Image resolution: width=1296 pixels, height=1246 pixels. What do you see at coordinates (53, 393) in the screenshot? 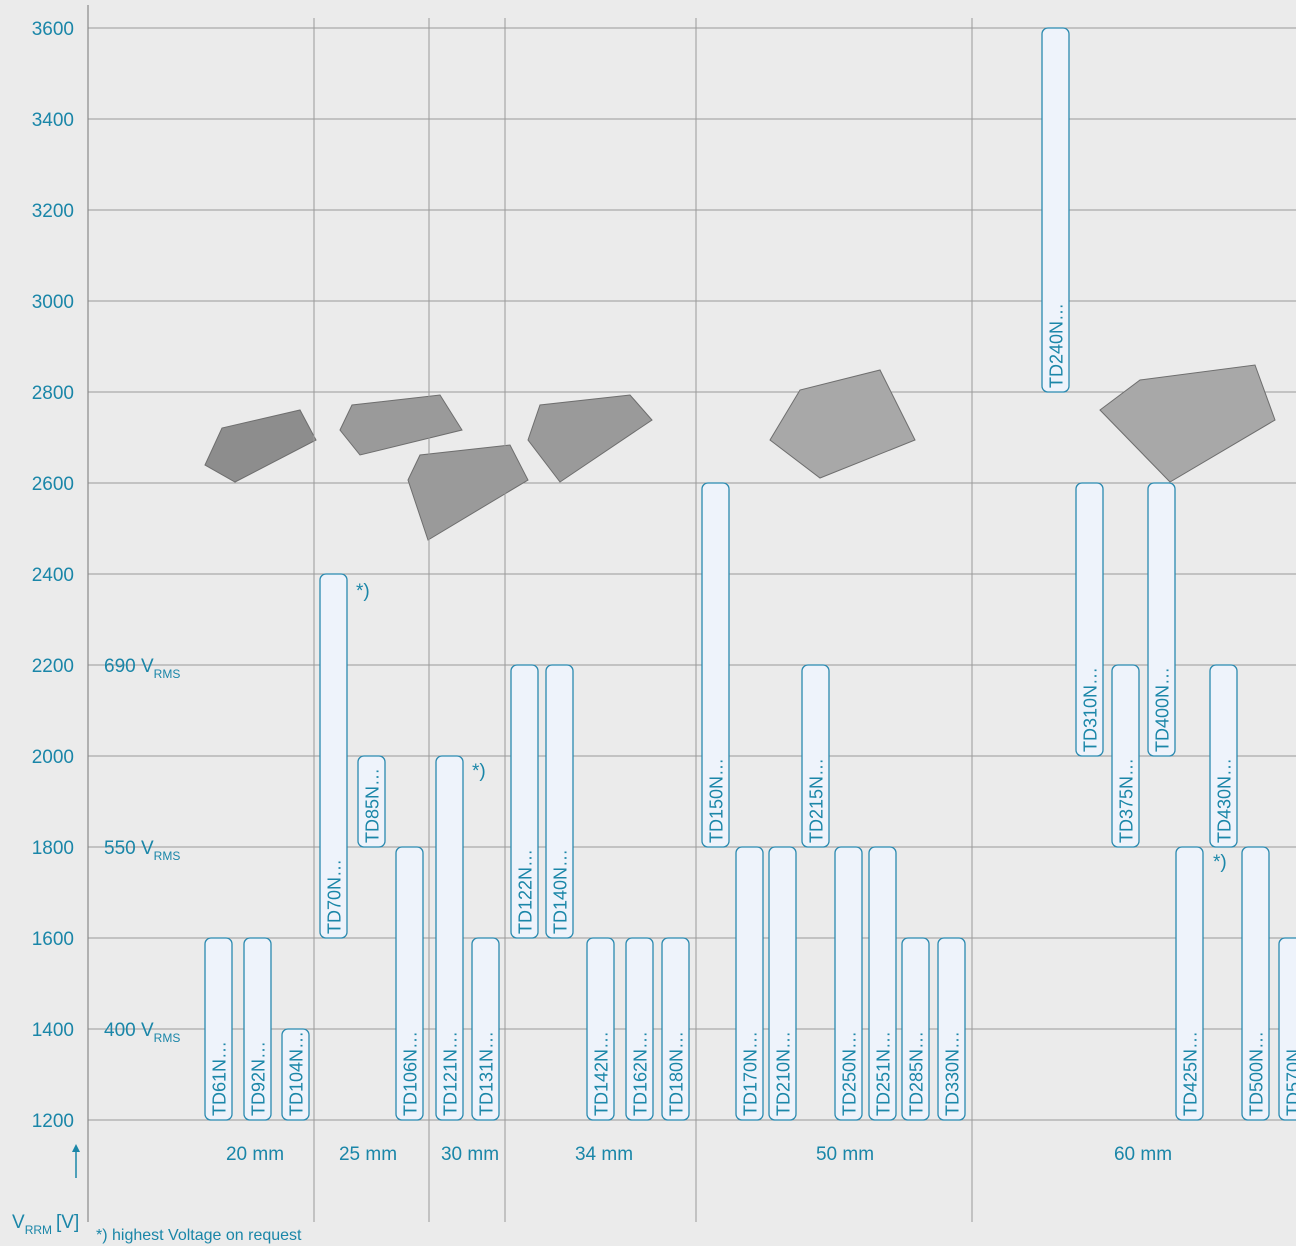
I see `y-tick-label: 2800` at bounding box center [53, 393].